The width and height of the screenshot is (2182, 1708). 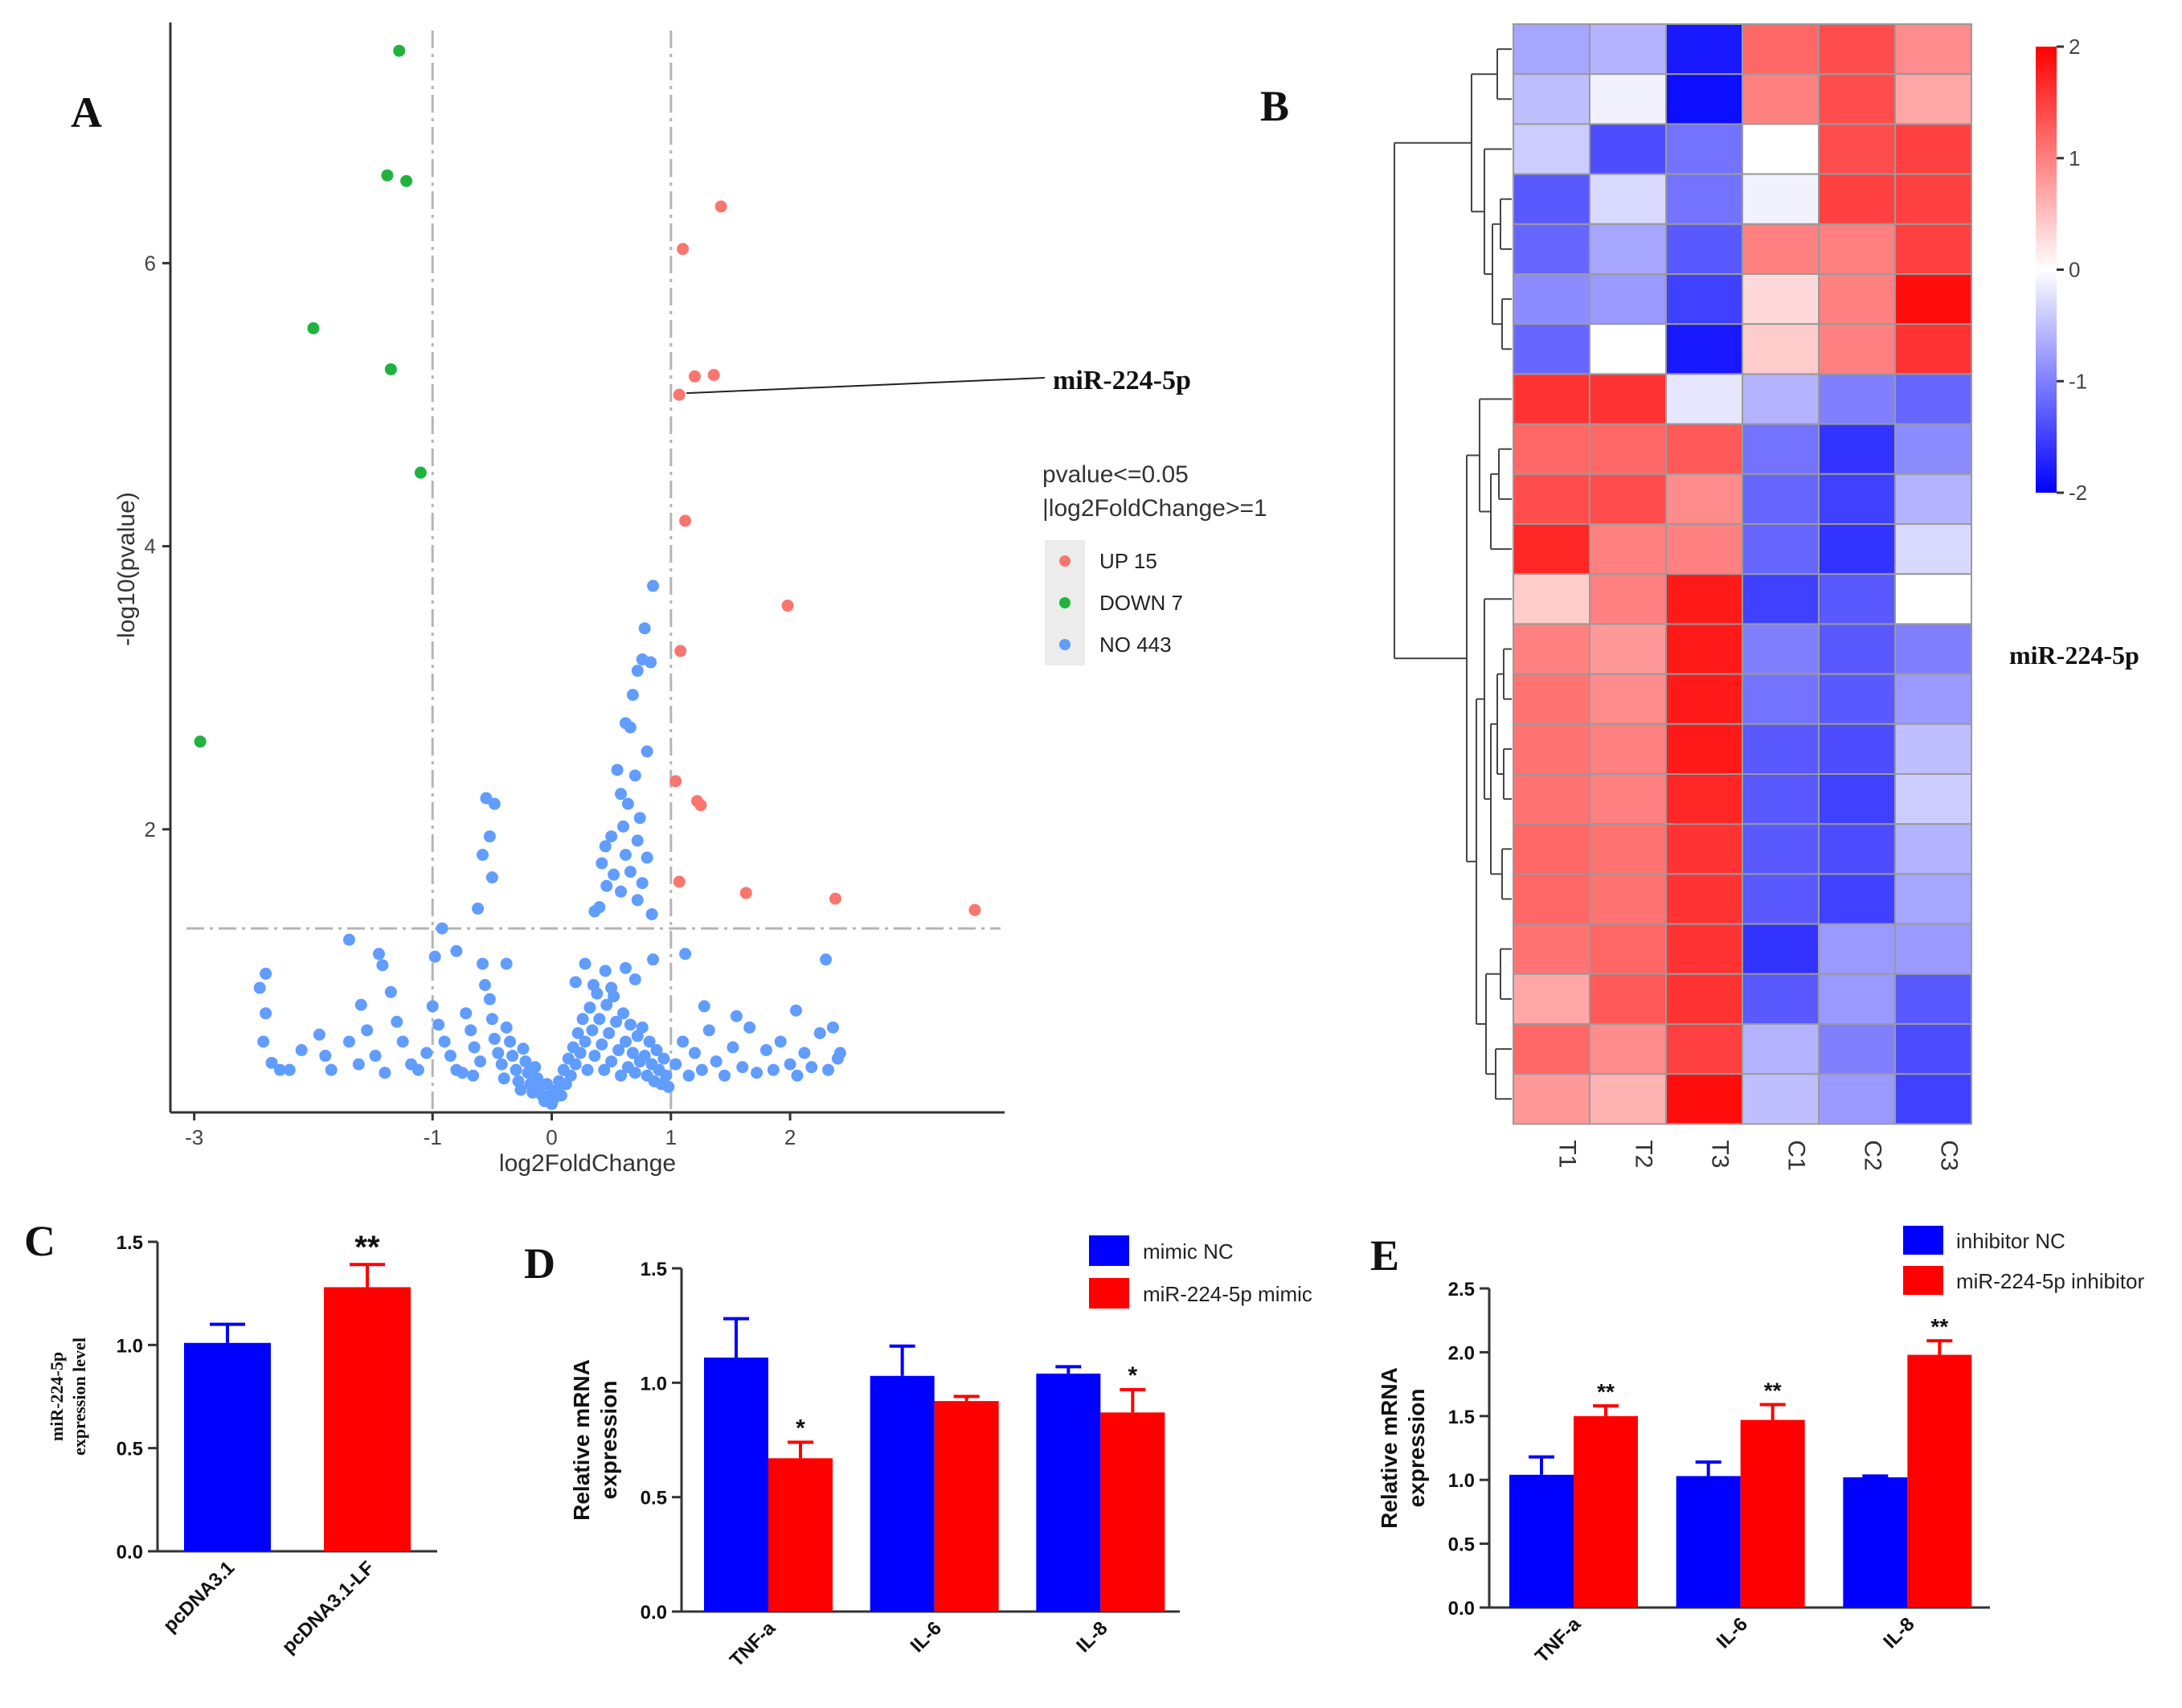 What do you see at coordinates (57, 1396) in the screenshot?
I see `barC-y-axis-title: miR-224-5p` at bounding box center [57, 1396].